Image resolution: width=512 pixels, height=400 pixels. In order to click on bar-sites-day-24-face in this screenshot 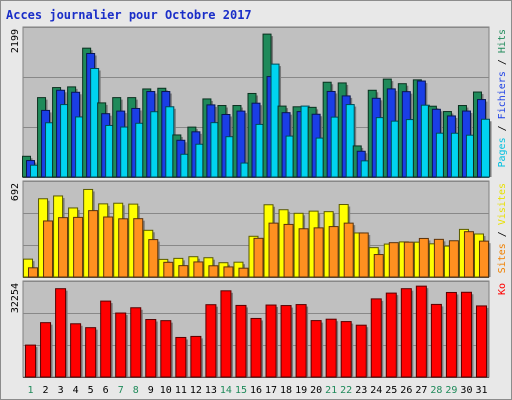, I will do `click(378, 266)`.